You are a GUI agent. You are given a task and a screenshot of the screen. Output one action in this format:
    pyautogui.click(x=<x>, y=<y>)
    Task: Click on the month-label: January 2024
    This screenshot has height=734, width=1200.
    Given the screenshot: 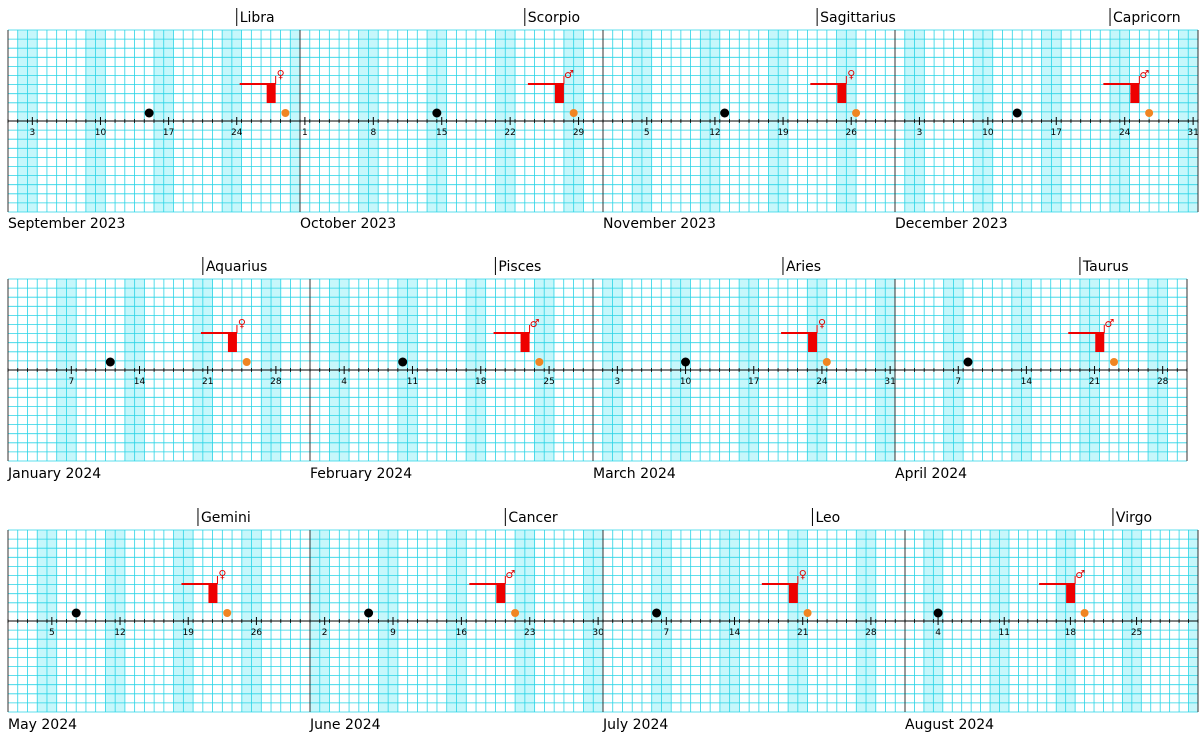 What is the action you would take?
    pyautogui.click(x=54, y=474)
    